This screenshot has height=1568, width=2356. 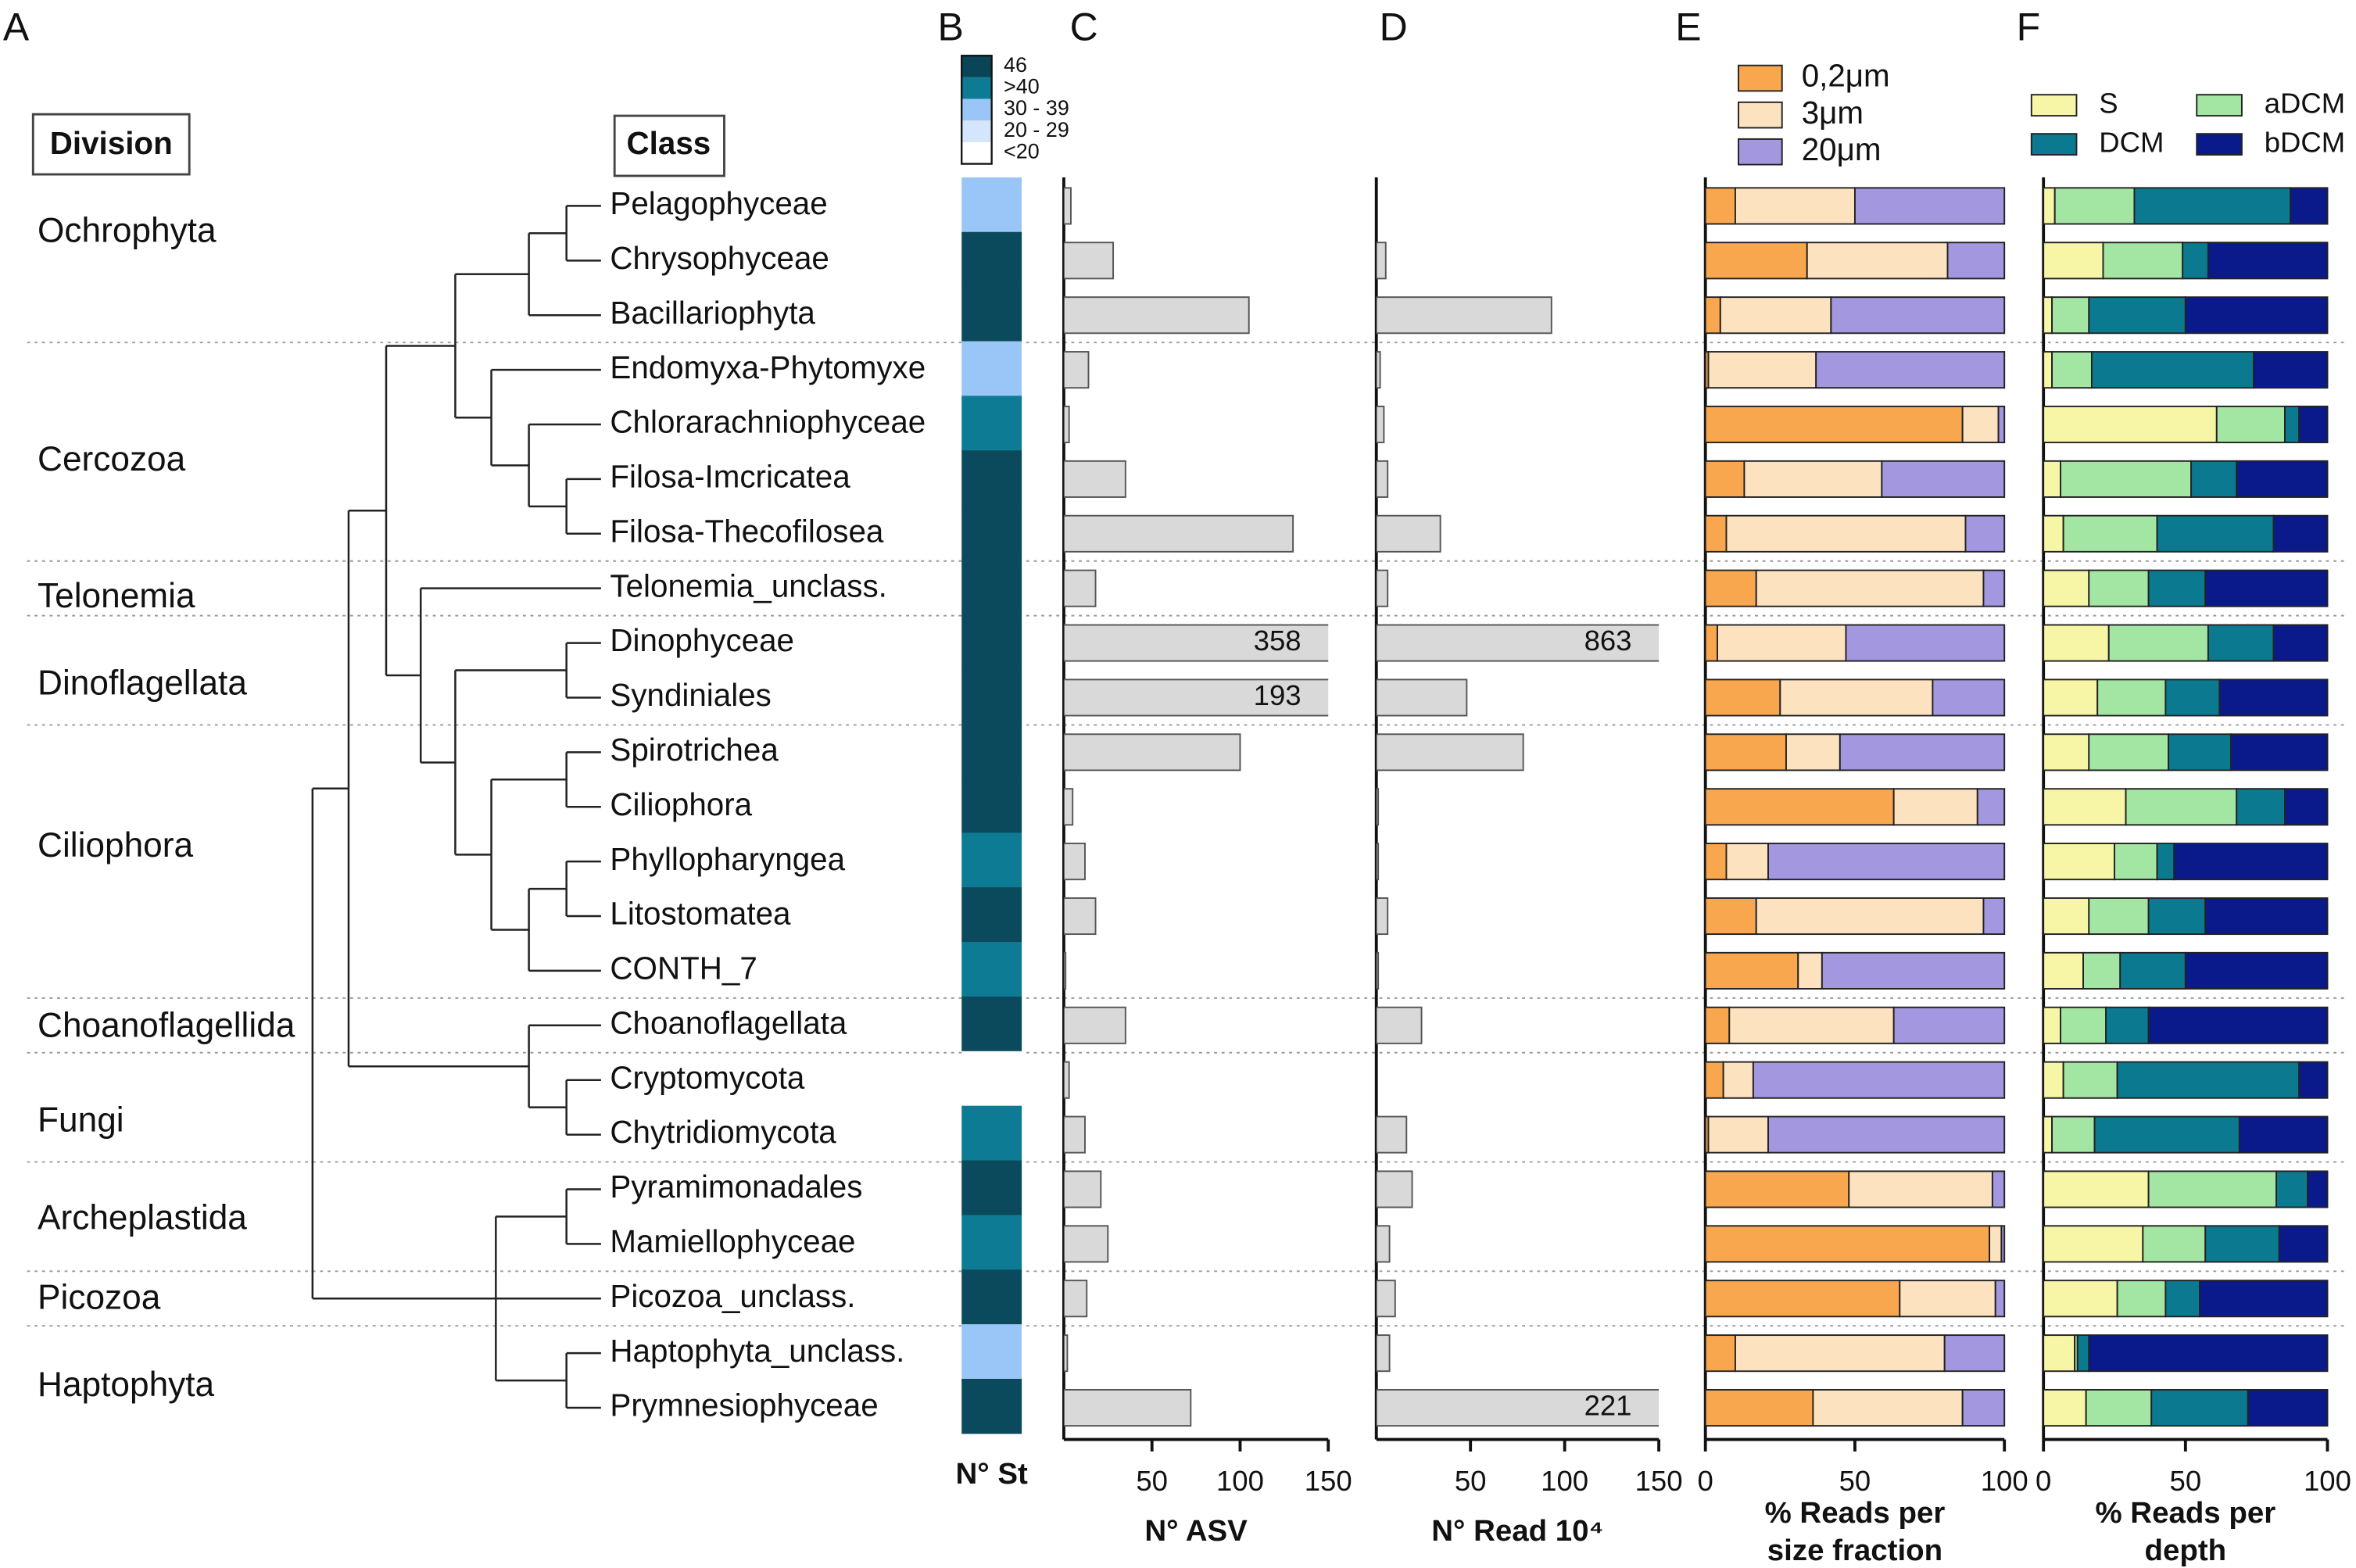 What do you see at coordinates (992, 1474) in the screenshot?
I see `x-axis-label: N° St` at bounding box center [992, 1474].